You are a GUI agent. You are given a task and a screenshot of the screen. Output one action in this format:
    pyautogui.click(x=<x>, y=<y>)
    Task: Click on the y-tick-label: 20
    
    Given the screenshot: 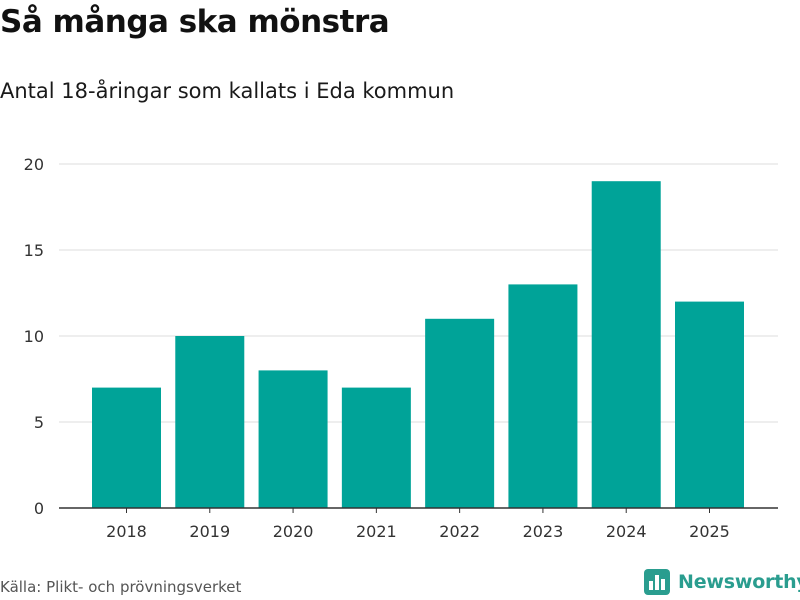 What is the action you would take?
    pyautogui.click(x=34, y=164)
    